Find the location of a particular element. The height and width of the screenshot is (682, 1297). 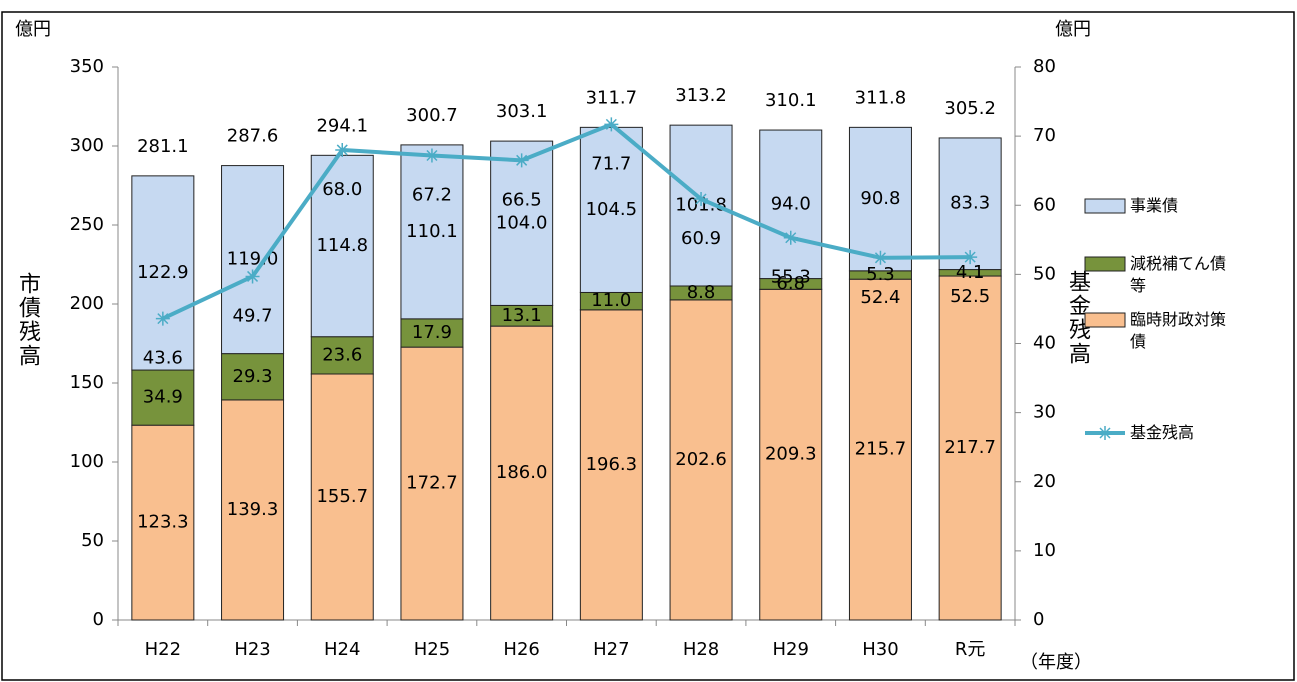

line-value-label: 67.2 is located at coordinates (432, 194).